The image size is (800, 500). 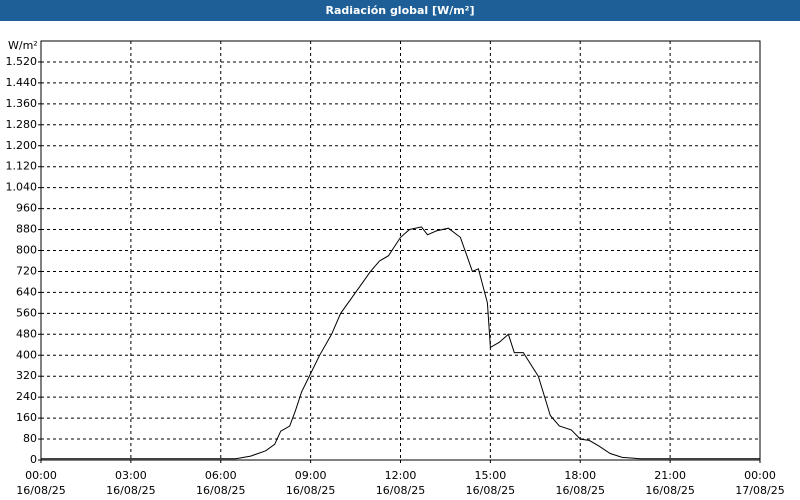 I want to click on y-tick-label: 0, so click(x=33, y=459).